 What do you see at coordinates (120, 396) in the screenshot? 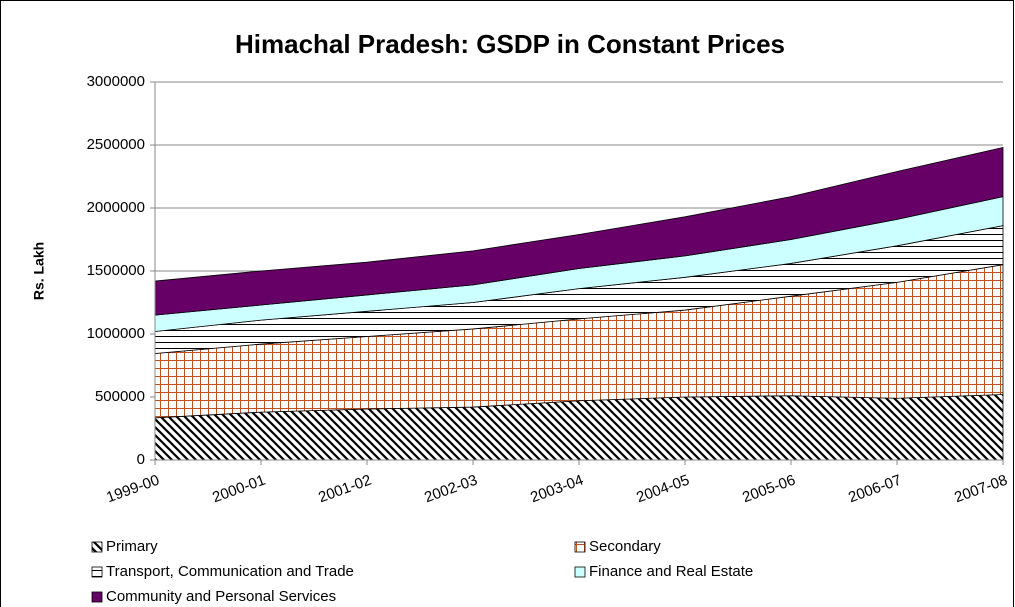
I see `y-tick-label: 500000` at bounding box center [120, 396].